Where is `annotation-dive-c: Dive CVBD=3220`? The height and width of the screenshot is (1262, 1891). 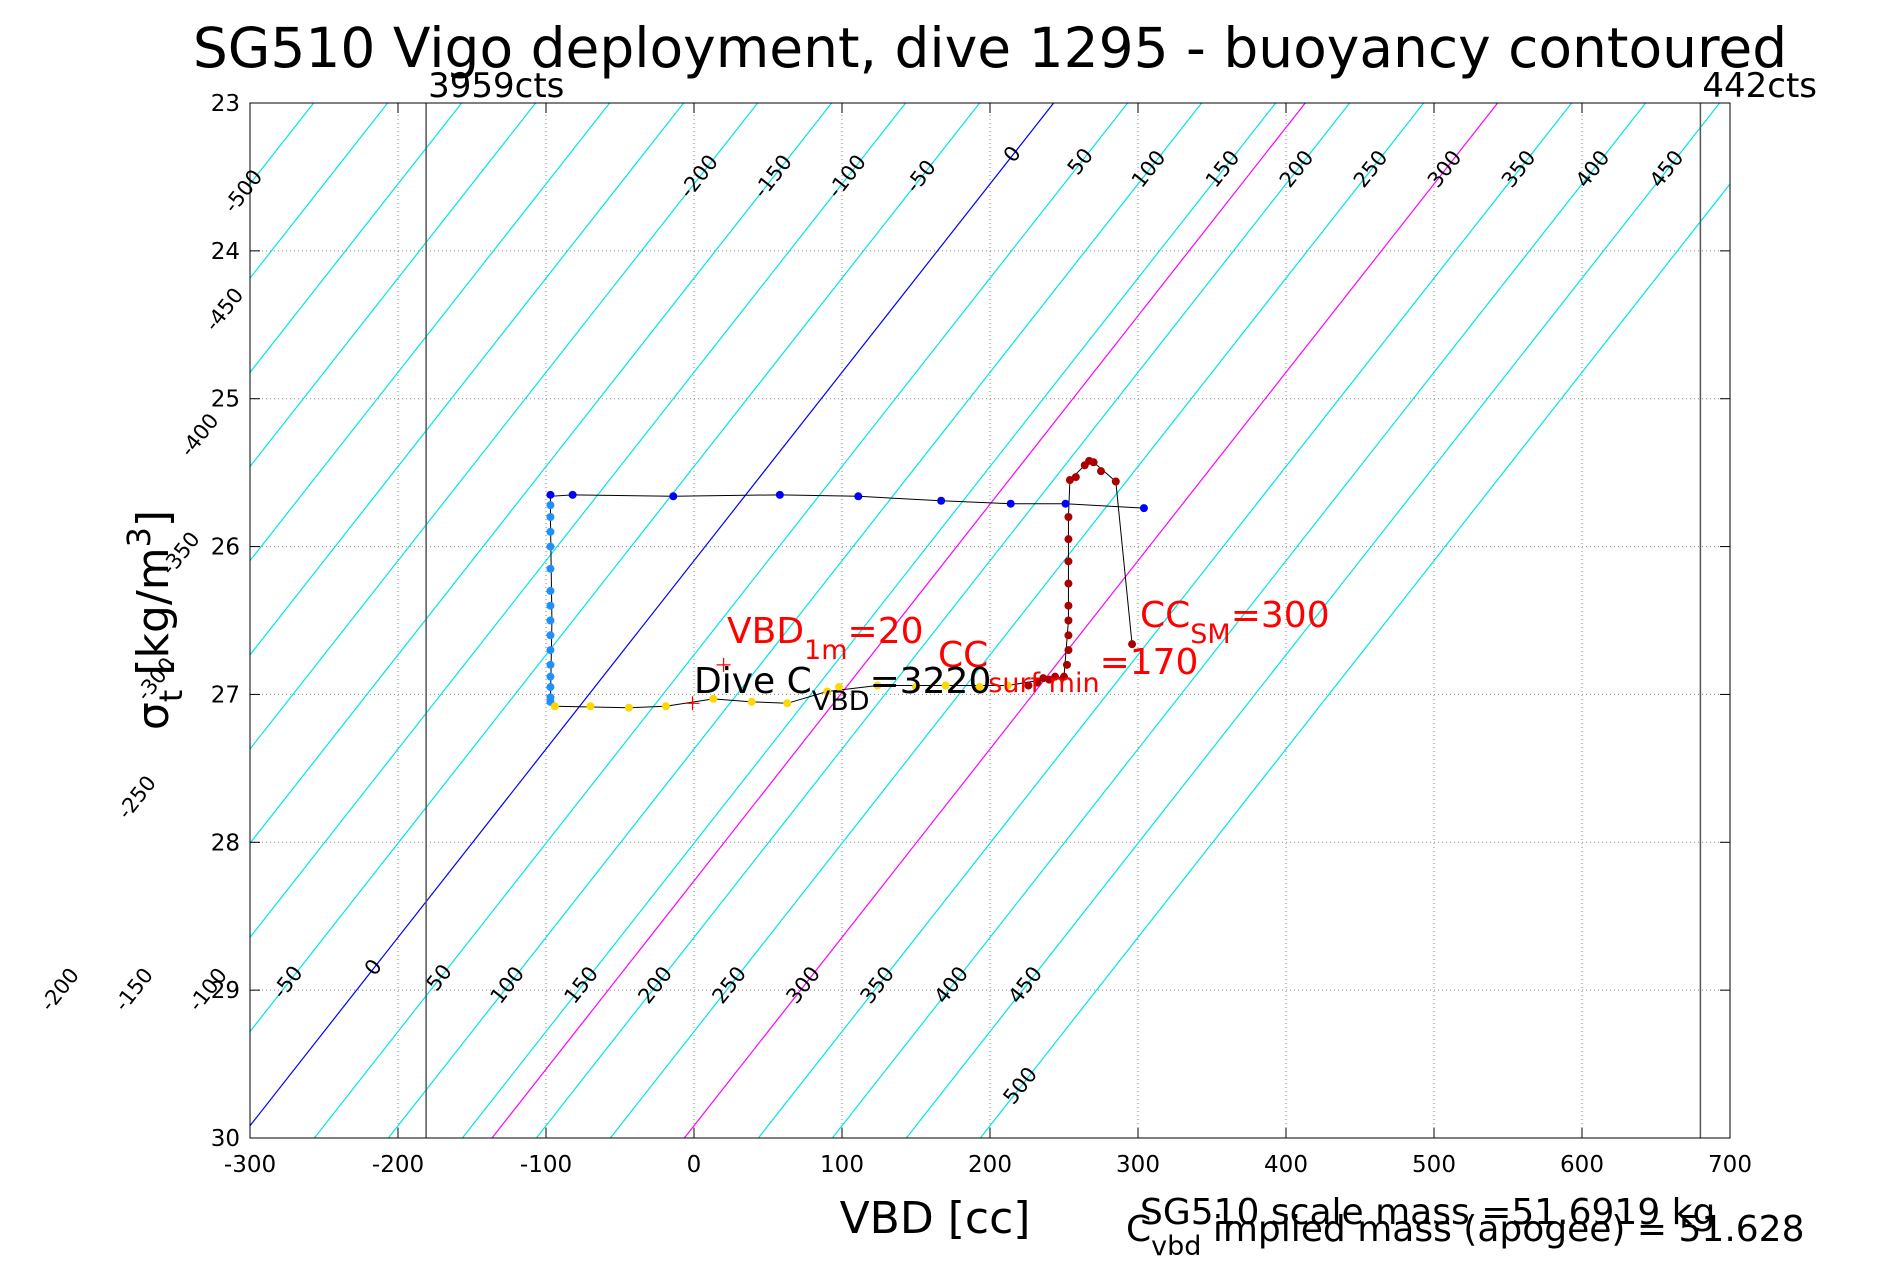
annotation-dive-c: Dive CVBD=3220 is located at coordinates (842, 689).